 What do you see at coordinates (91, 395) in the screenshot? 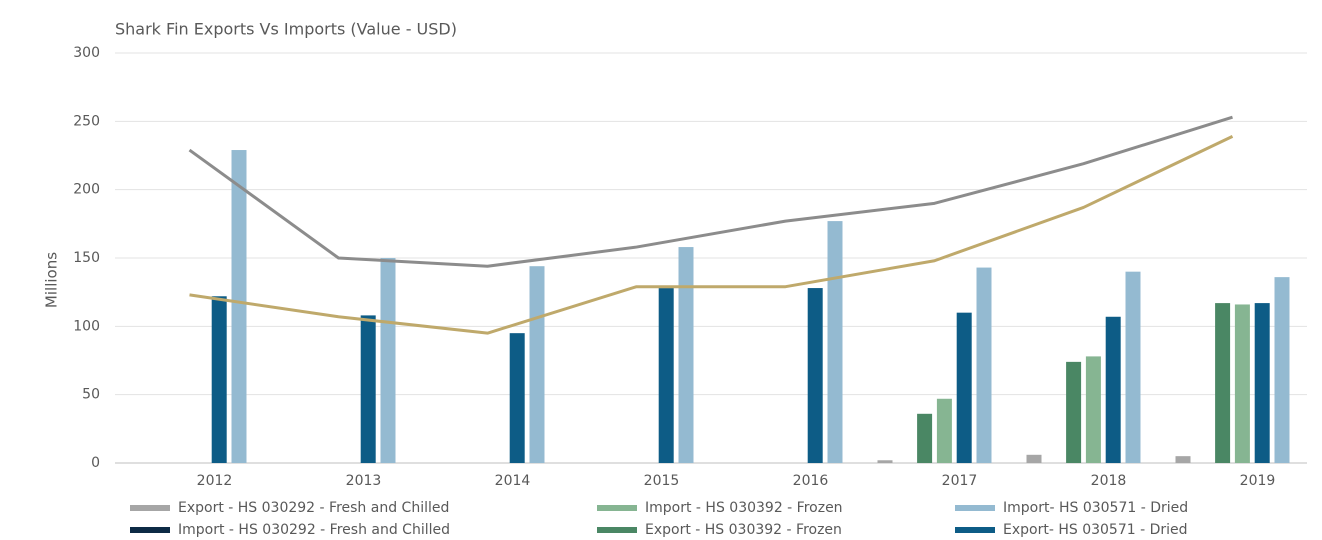
I see `y-tick-label: 50` at bounding box center [91, 395].